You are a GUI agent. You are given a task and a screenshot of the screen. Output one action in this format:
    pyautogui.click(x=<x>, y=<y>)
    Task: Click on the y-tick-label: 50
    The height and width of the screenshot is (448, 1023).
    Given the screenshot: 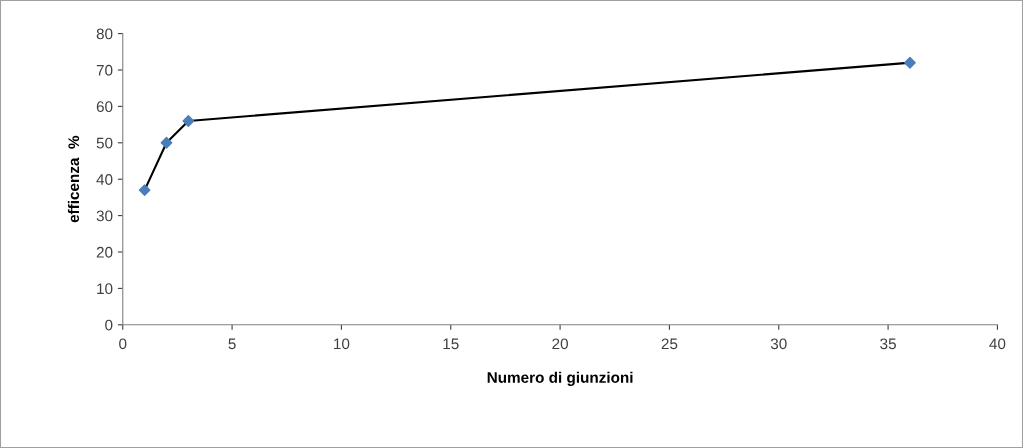 What is the action you would take?
    pyautogui.click(x=104, y=143)
    